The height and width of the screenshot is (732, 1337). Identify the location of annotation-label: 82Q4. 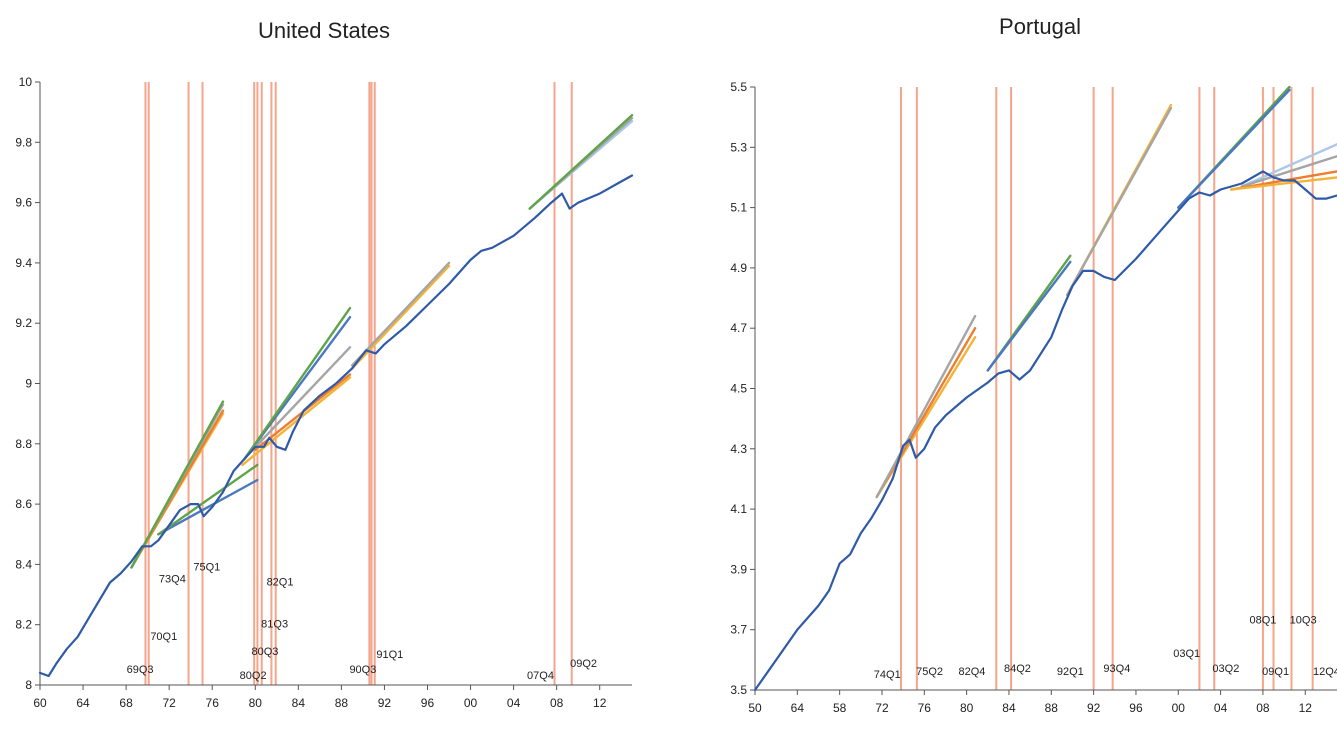
(971, 672).